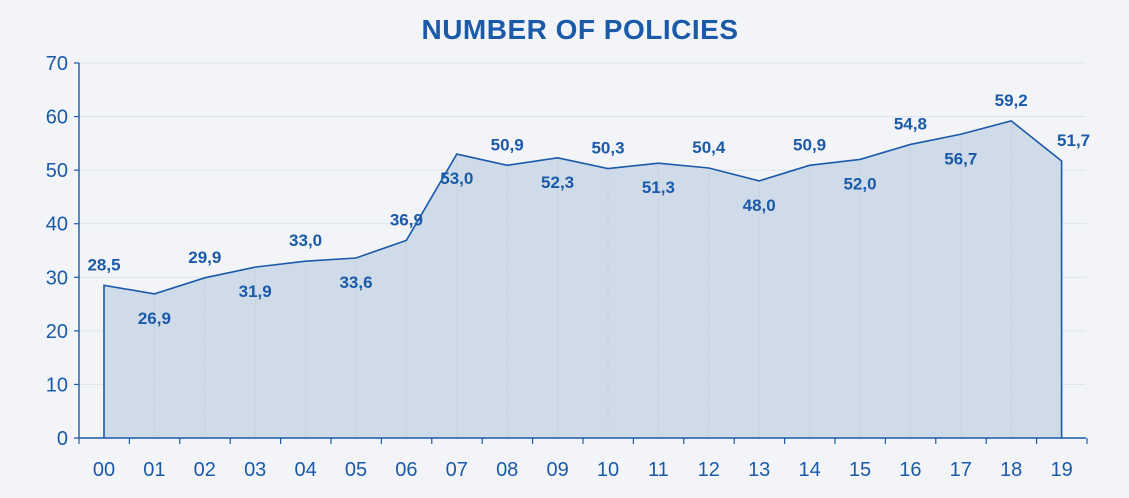  Describe the element at coordinates (910, 470) in the screenshot. I see `x-tick-label: 16` at that location.